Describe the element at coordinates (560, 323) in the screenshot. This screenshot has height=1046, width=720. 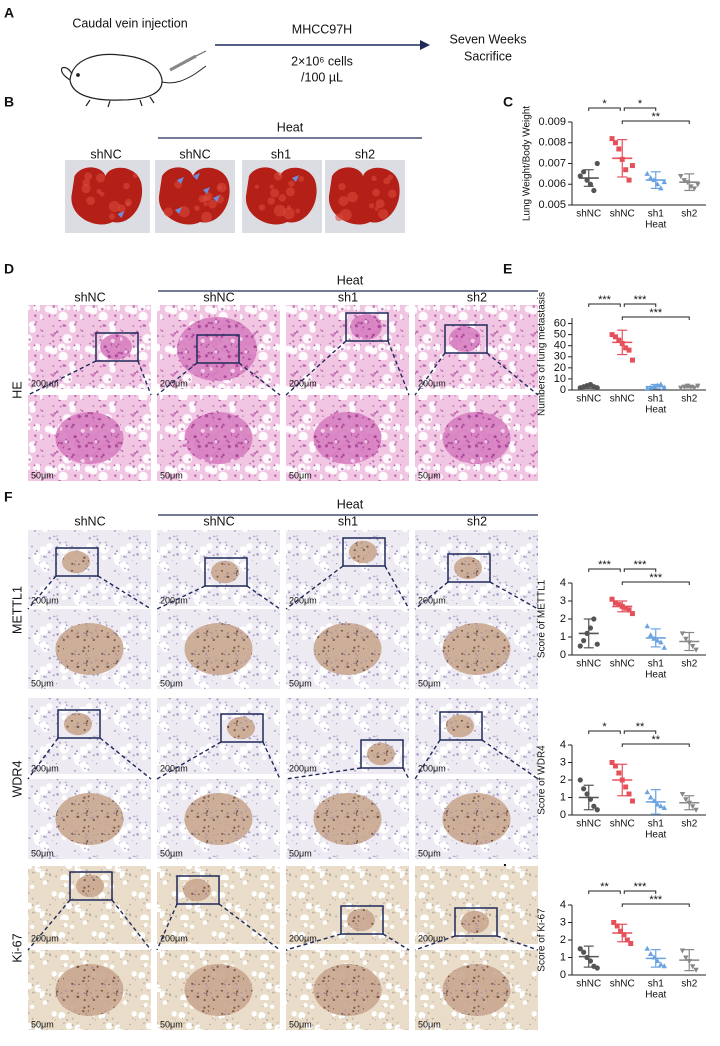
I see `y-tick-label: 60` at that location.